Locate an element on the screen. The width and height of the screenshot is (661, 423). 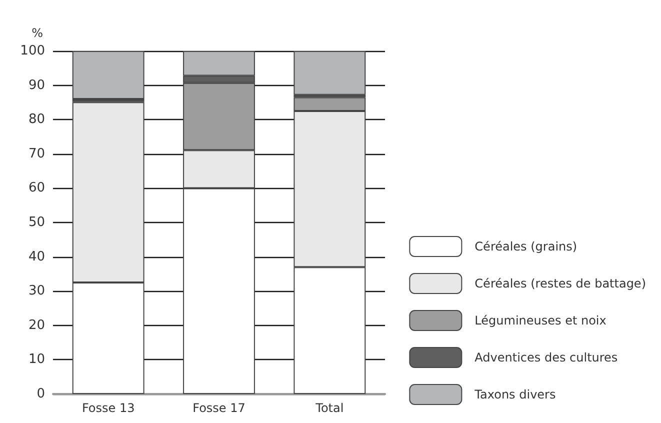
x-tick-label: Fosse 13 is located at coordinates (108, 408).